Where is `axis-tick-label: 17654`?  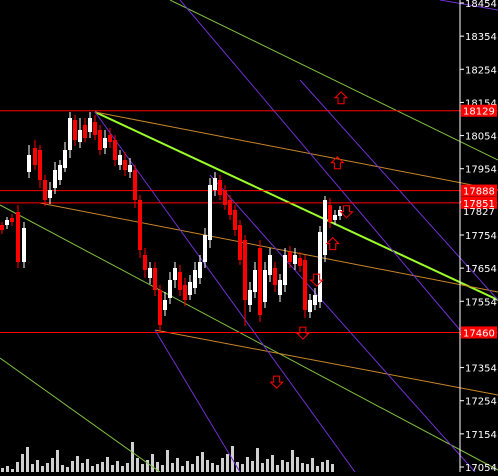
axis-tick-label: 17654 is located at coordinates (481, 269).